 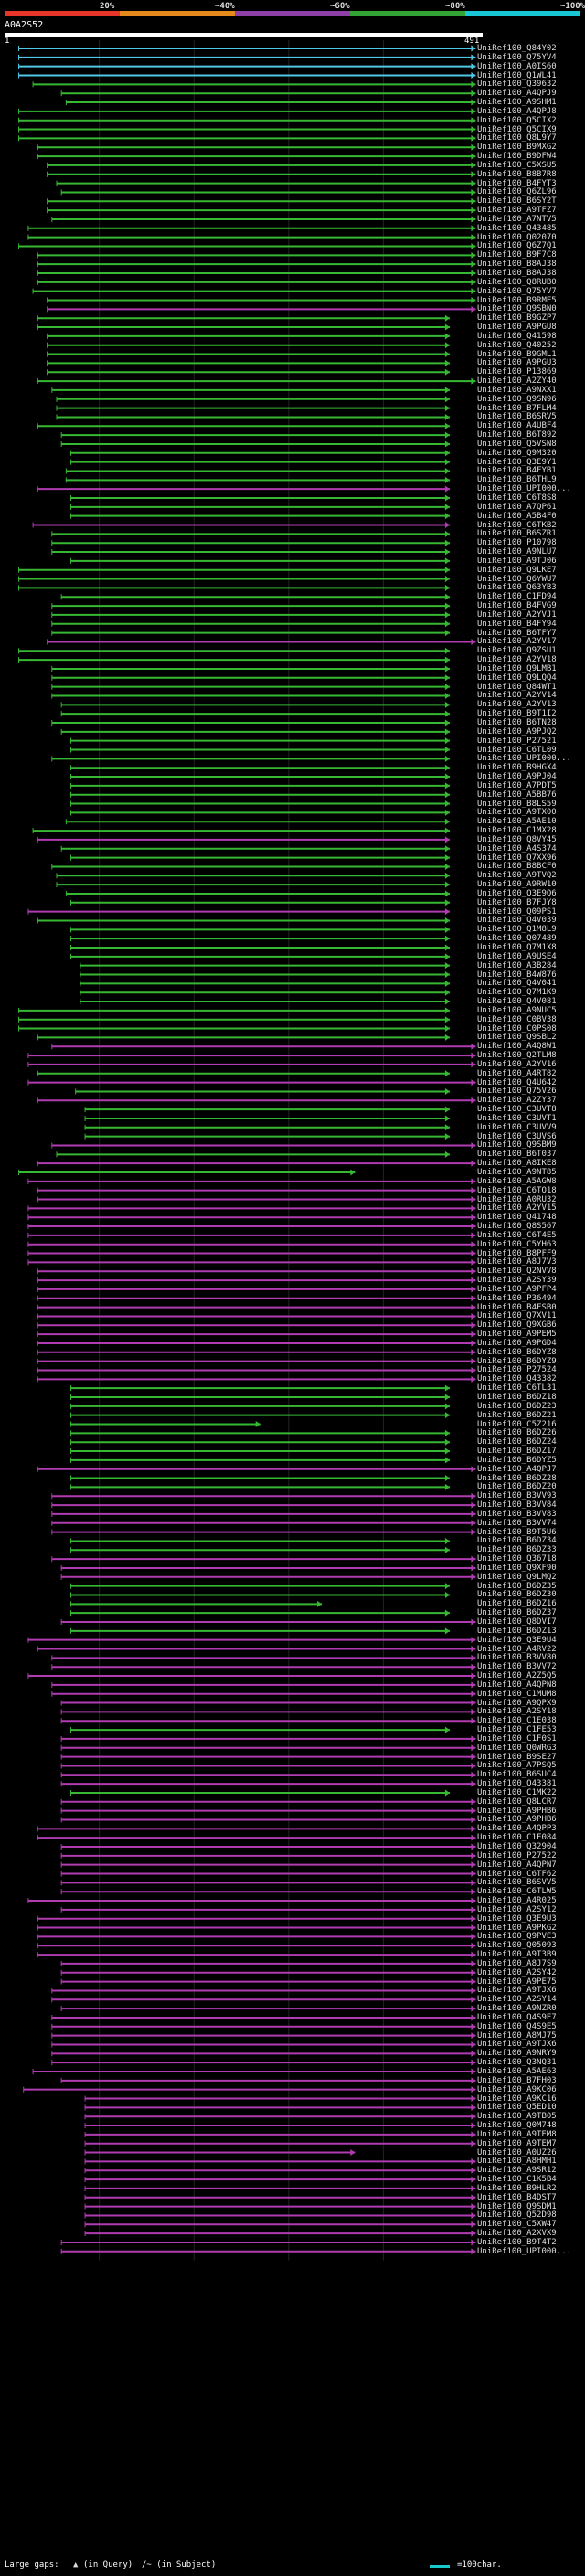 What do you see at coordinates (517, 498) in the screenshot?
I see `hit-label: UniRef100_C6T8S8` at bounding box center [517, 498].